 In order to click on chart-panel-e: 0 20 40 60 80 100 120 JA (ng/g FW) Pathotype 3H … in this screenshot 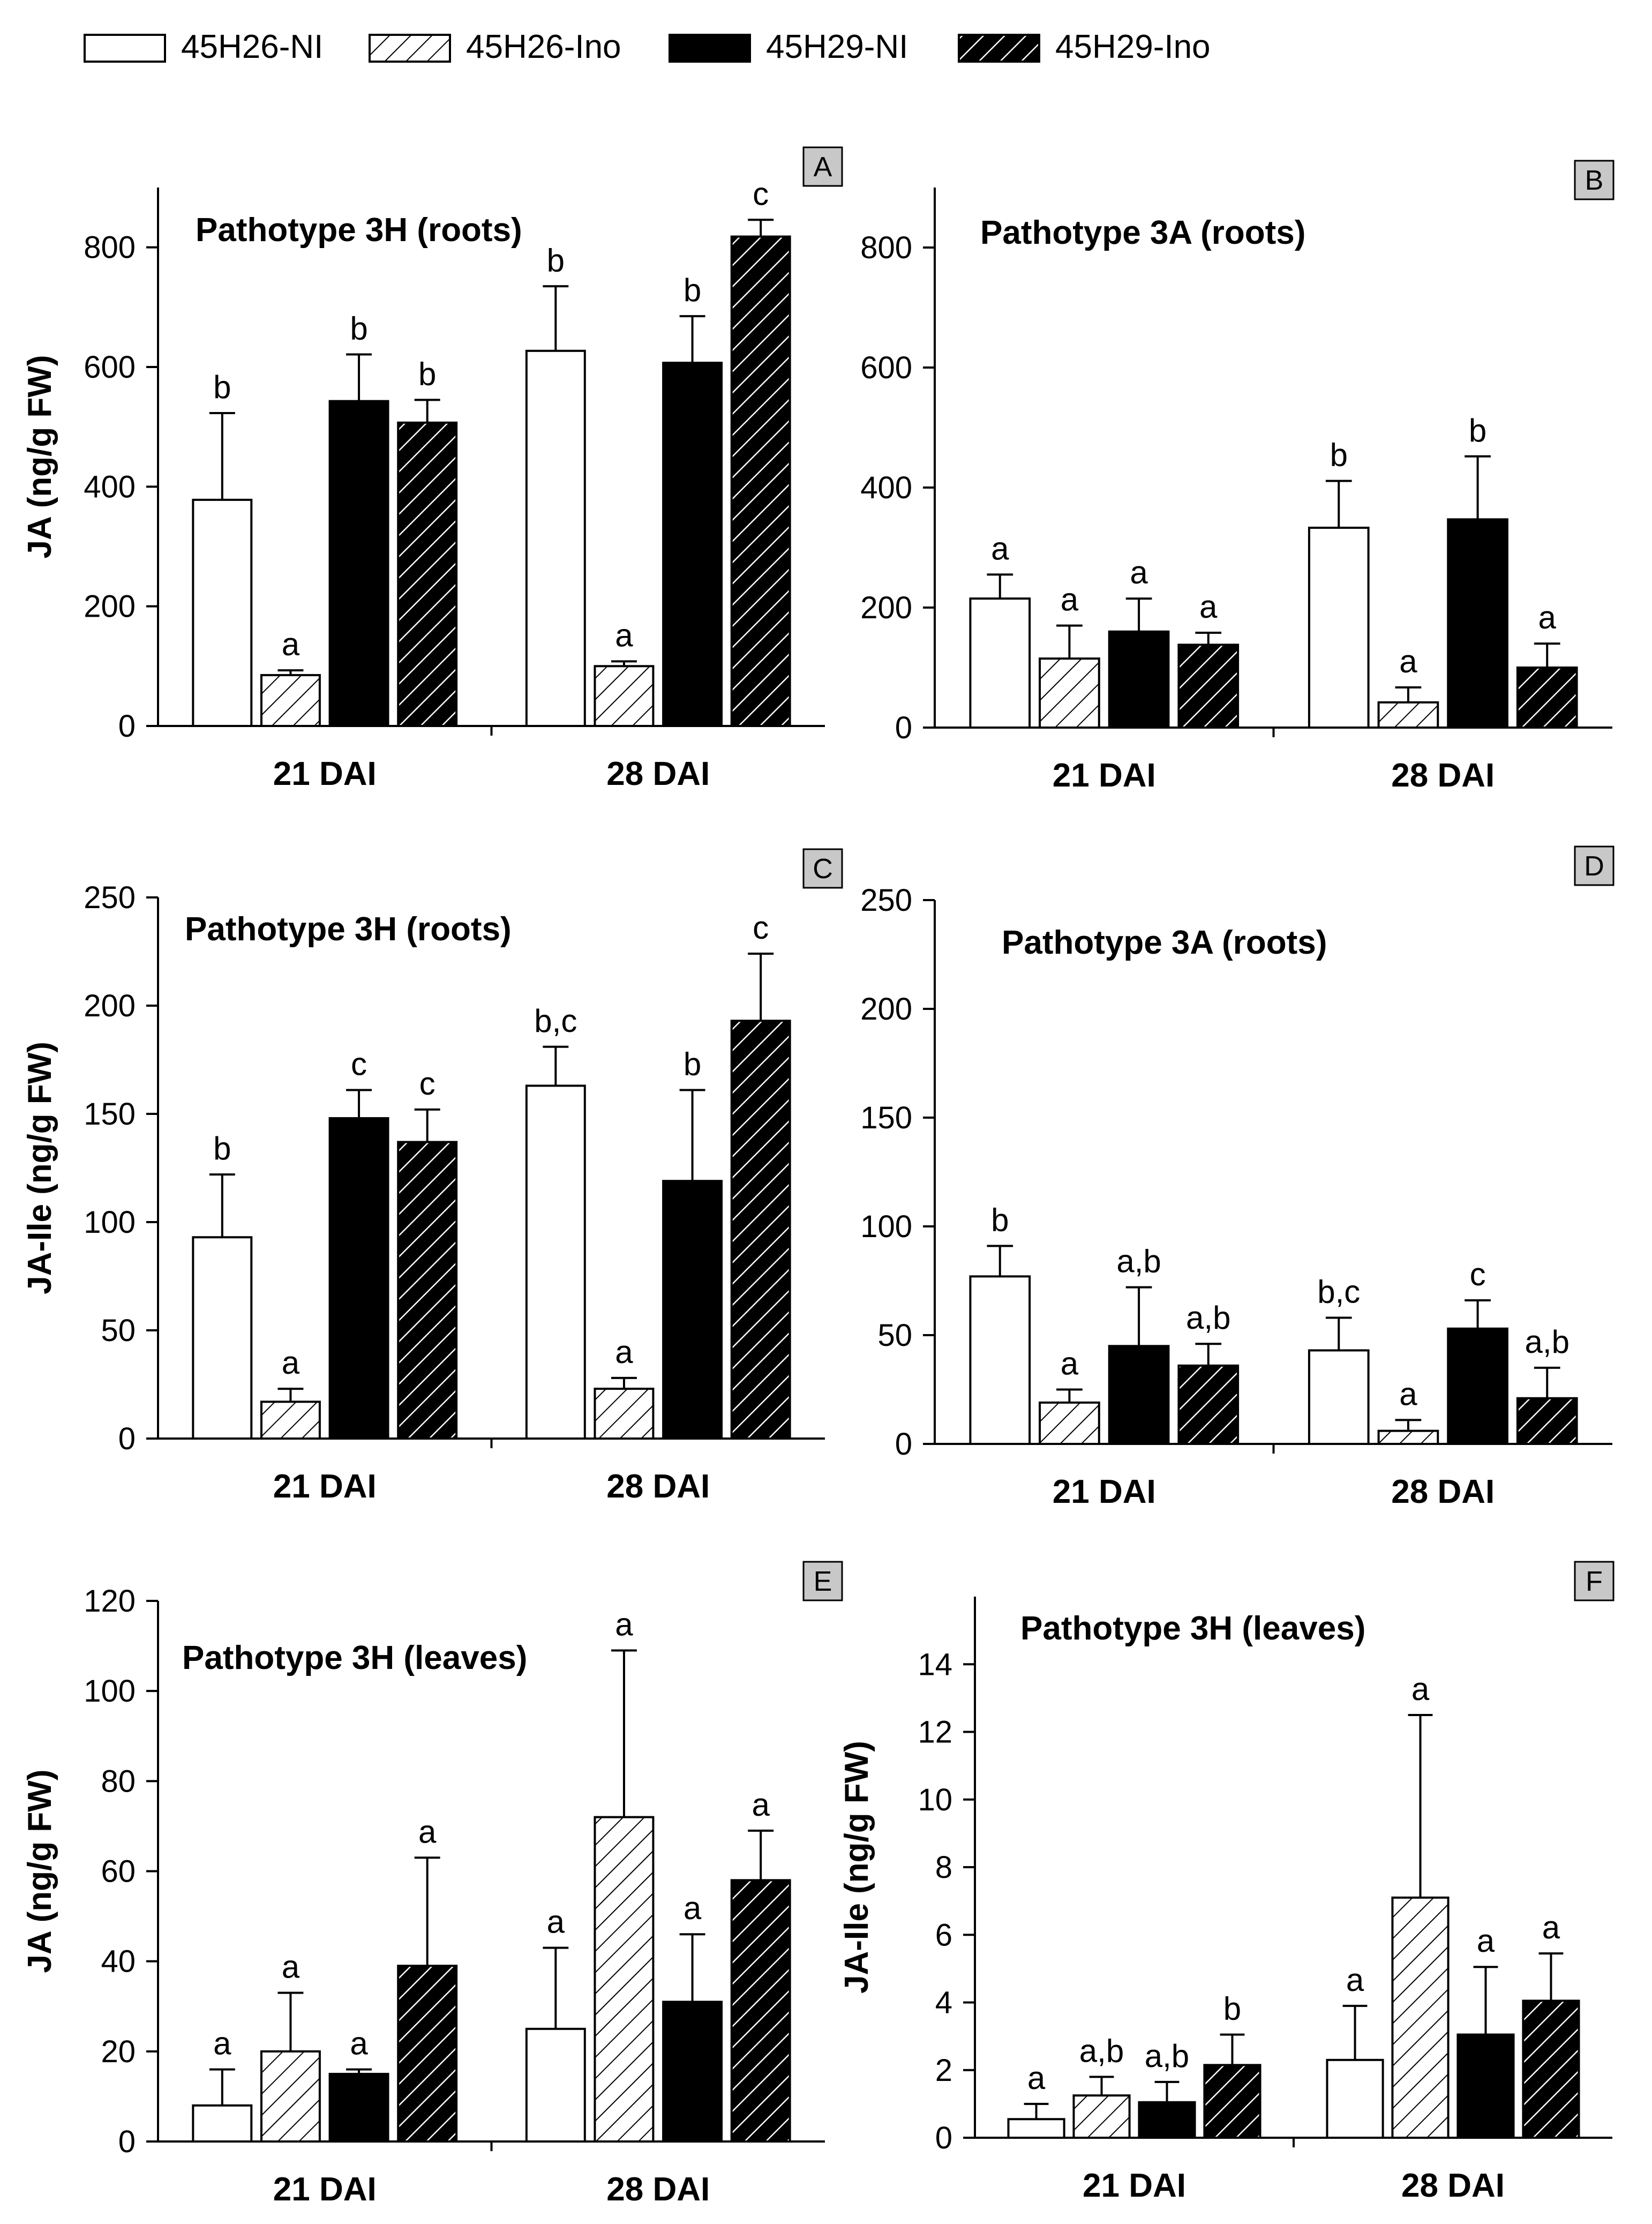, I will do `click(432, 1885)`.